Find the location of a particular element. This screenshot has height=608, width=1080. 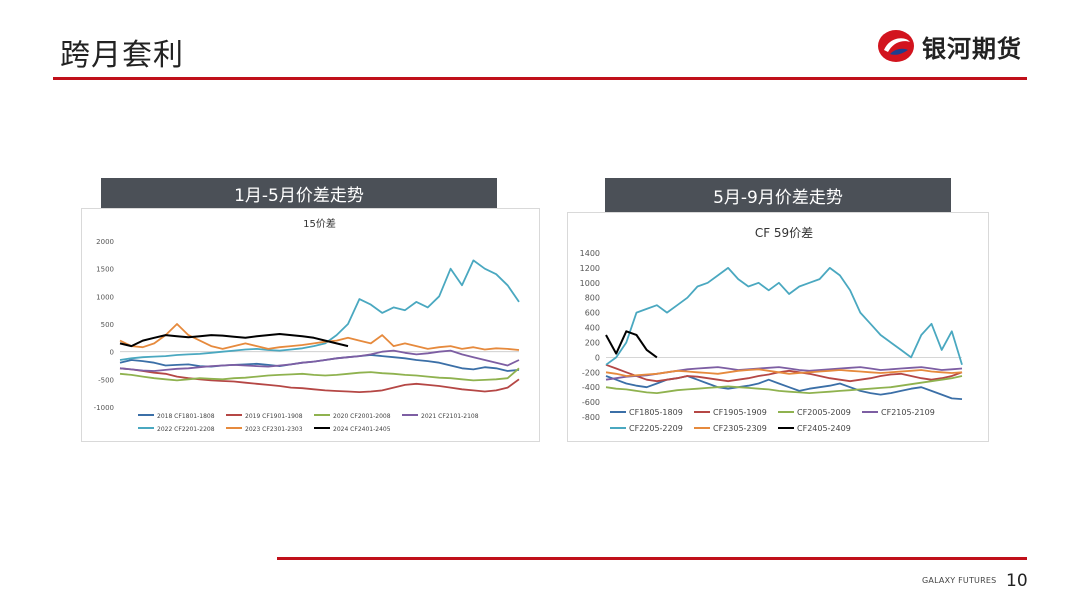

y-tick-label: 1200 is located at coordinates (590, 268).